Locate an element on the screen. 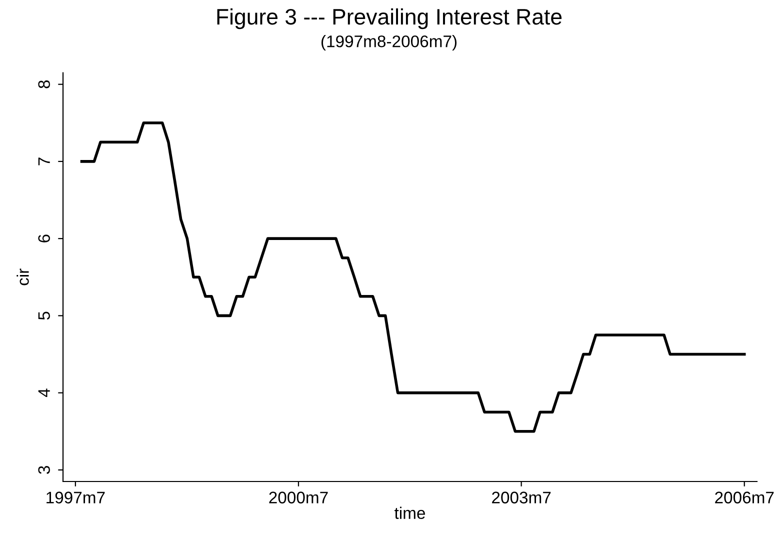 The width and height of the screenshot is (778, 535). x-tick-label: 2003m7 is located at coordinates (521, 498).